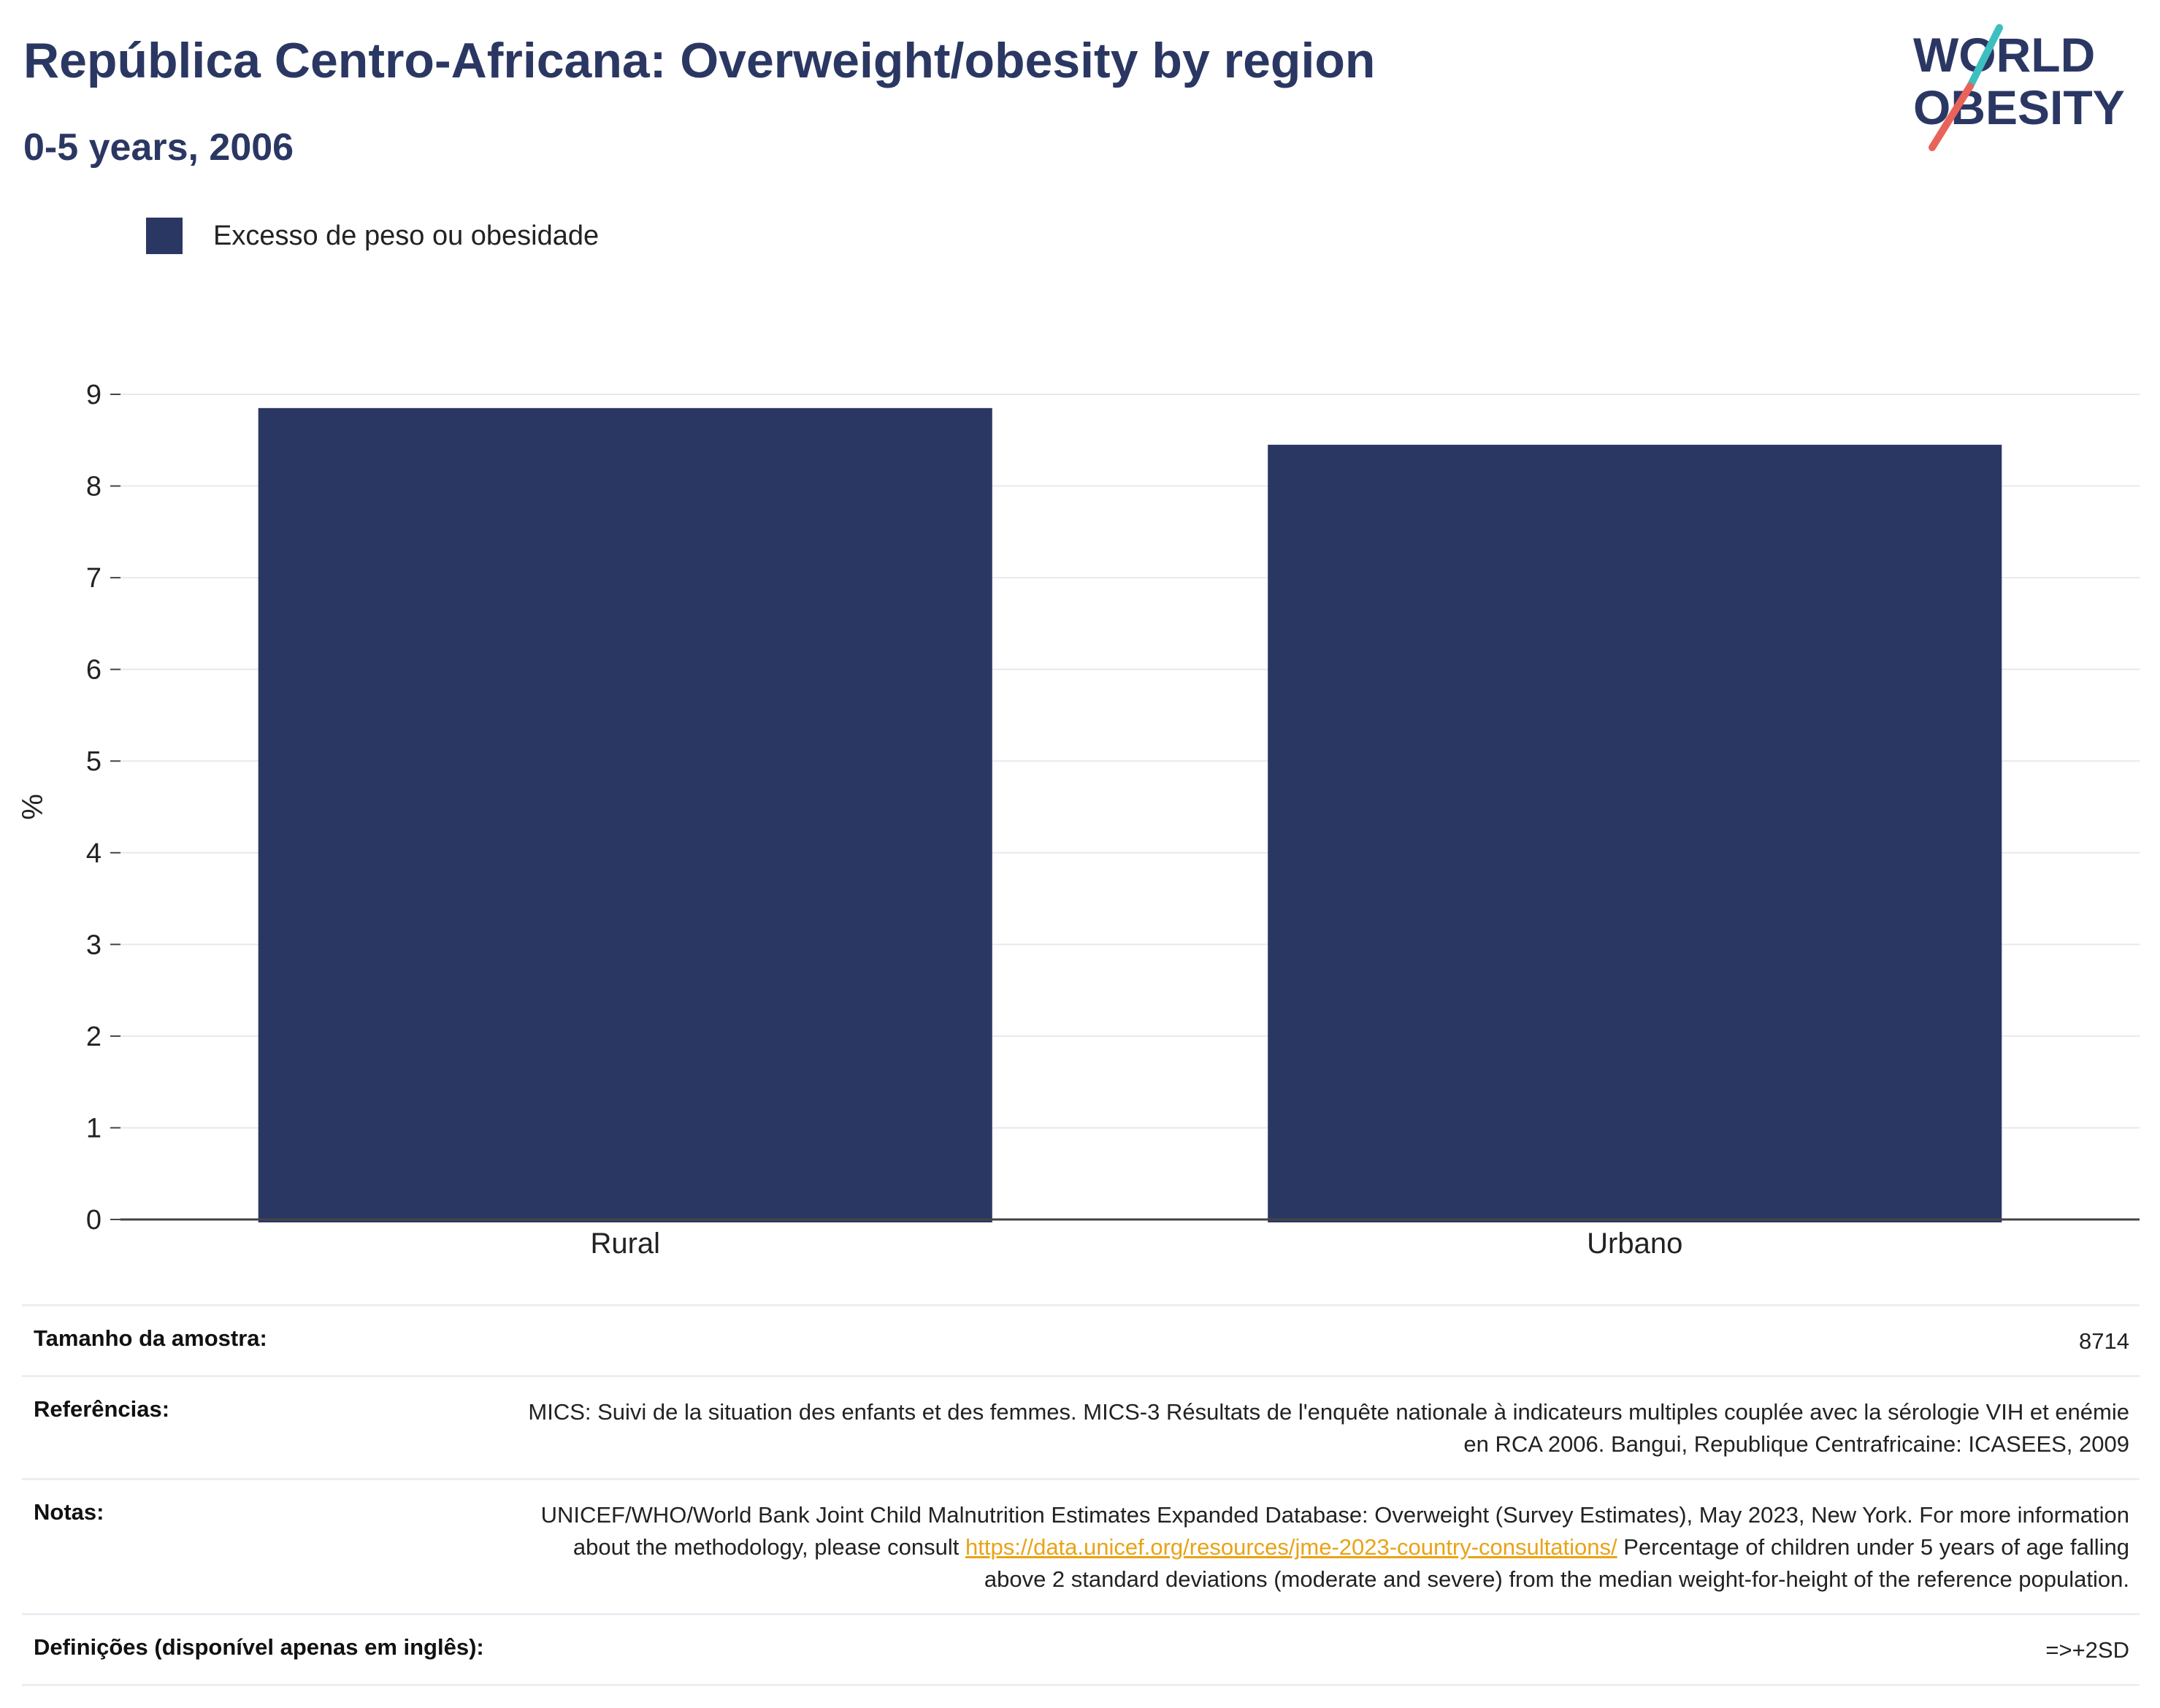  I want to click on y-tick-label: 4, so click(94, 853).